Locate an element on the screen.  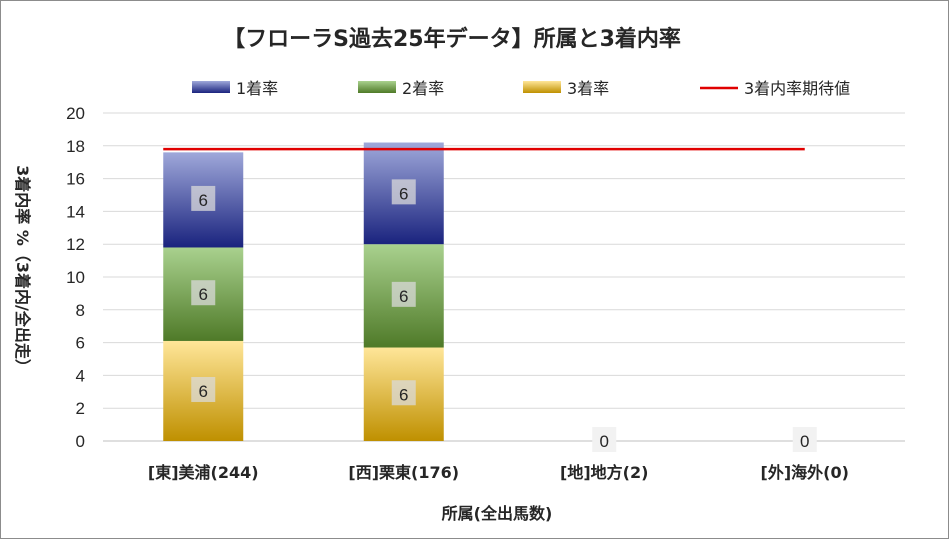
y-tick-label: 10 is located at coordinates (75, 277).